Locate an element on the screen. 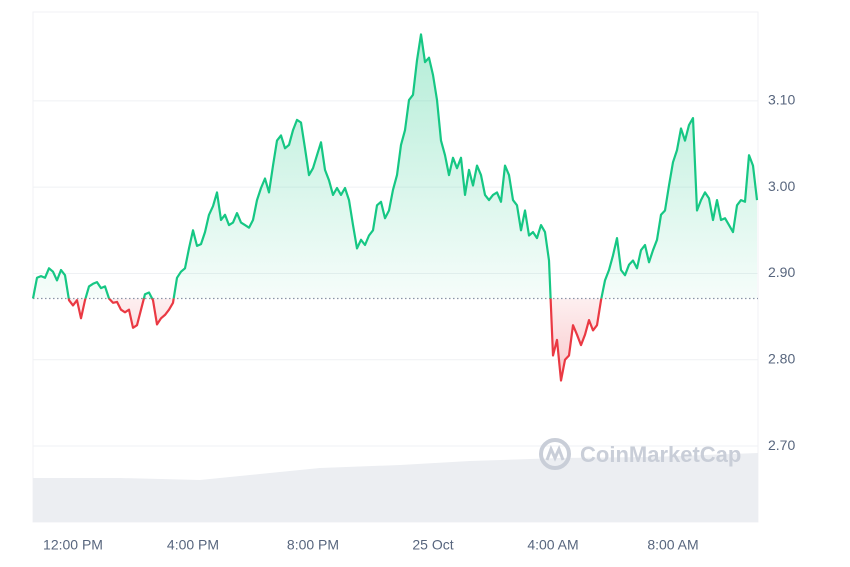  x-tick-label: 4:00 AM is located at coordinates (552, 545).